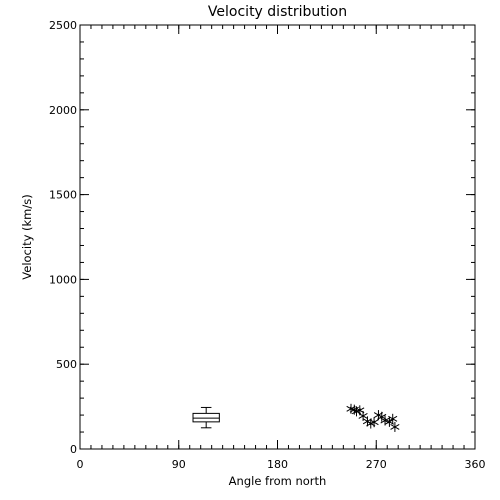 The image size is (500, 500). I want to click on y-axis-label: Velocity (km/s), so click(27, 236).